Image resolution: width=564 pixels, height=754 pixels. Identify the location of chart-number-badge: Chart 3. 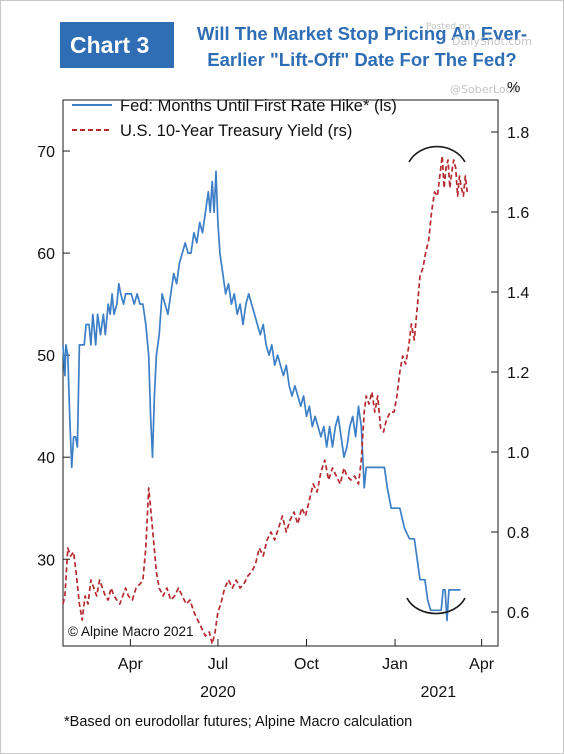
(117, 45).